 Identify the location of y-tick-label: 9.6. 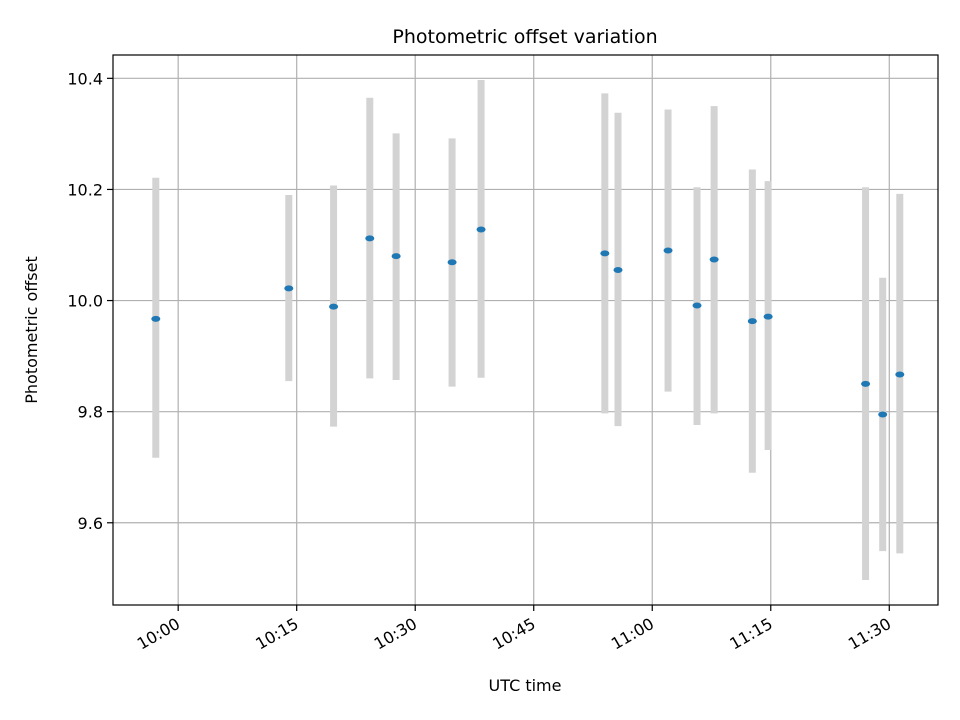
(90, 523).